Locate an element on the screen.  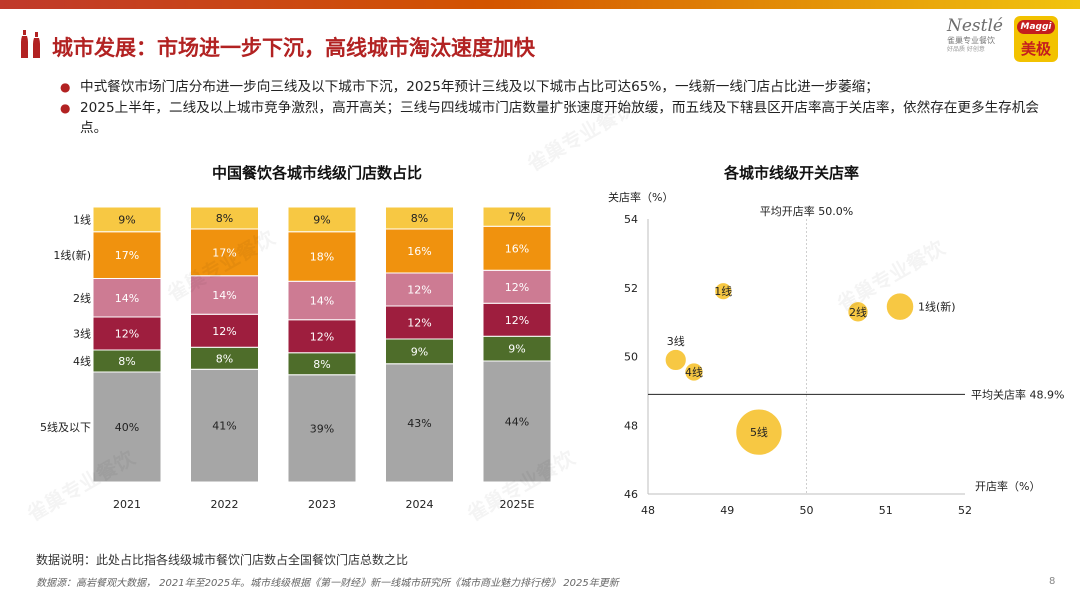
maggi-cn-text: 美极 is located at coordinates (1035, 49).